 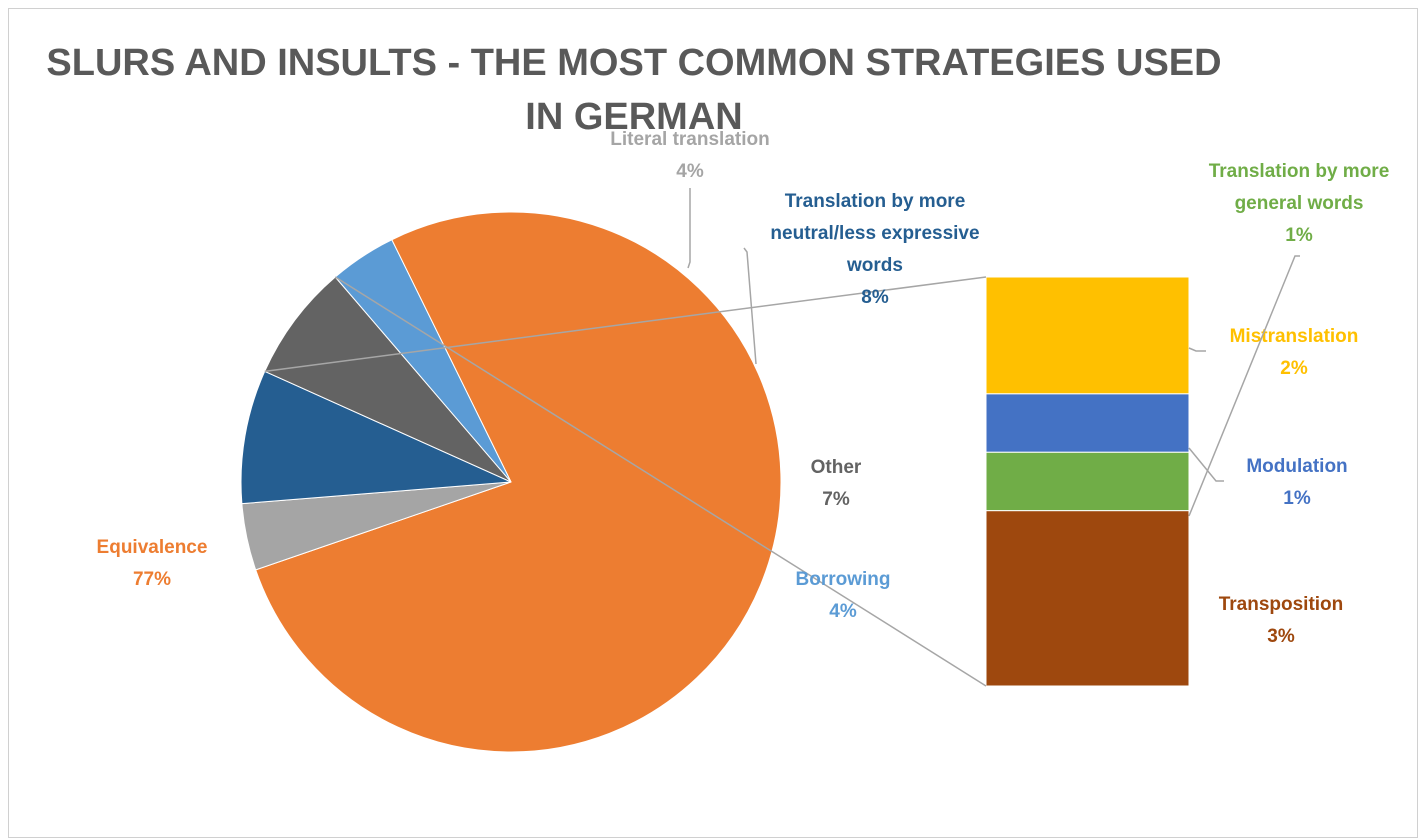 What do you see at coordinates (874, 233) in the screenshot?
I see `data-label-neutral-words-text: neutral/less expressive` at bounding box center [874, 233].